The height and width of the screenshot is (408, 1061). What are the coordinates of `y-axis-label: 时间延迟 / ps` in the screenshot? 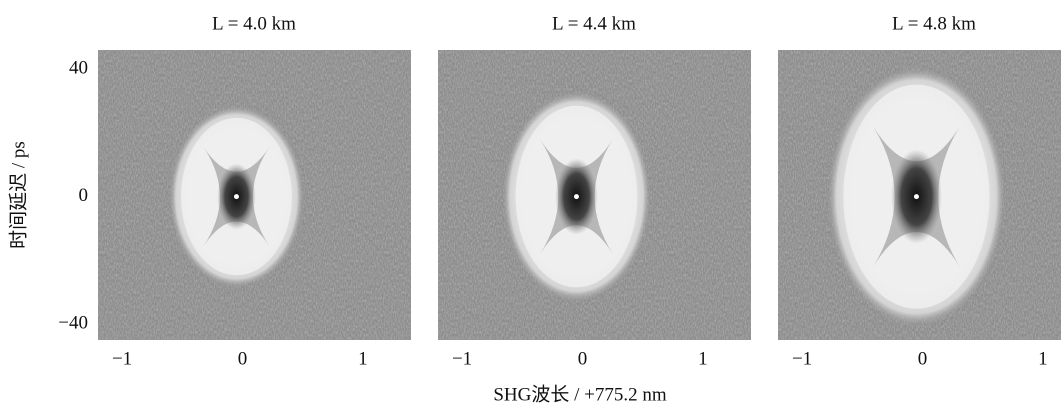 It's located at (18, 195).